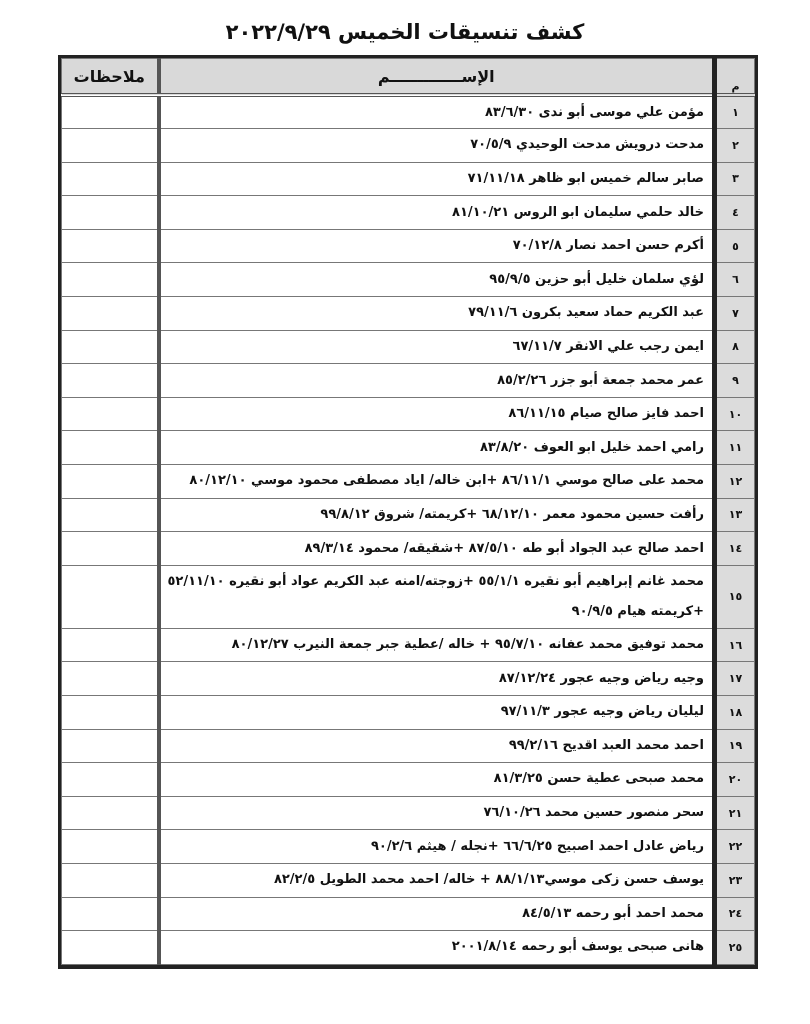 This screenshot has width=810, height=1024. I want to click on table-row: ١٩ احمد محمد العبد اقديح ٩٩/٢/١٦, so click(408, 746).